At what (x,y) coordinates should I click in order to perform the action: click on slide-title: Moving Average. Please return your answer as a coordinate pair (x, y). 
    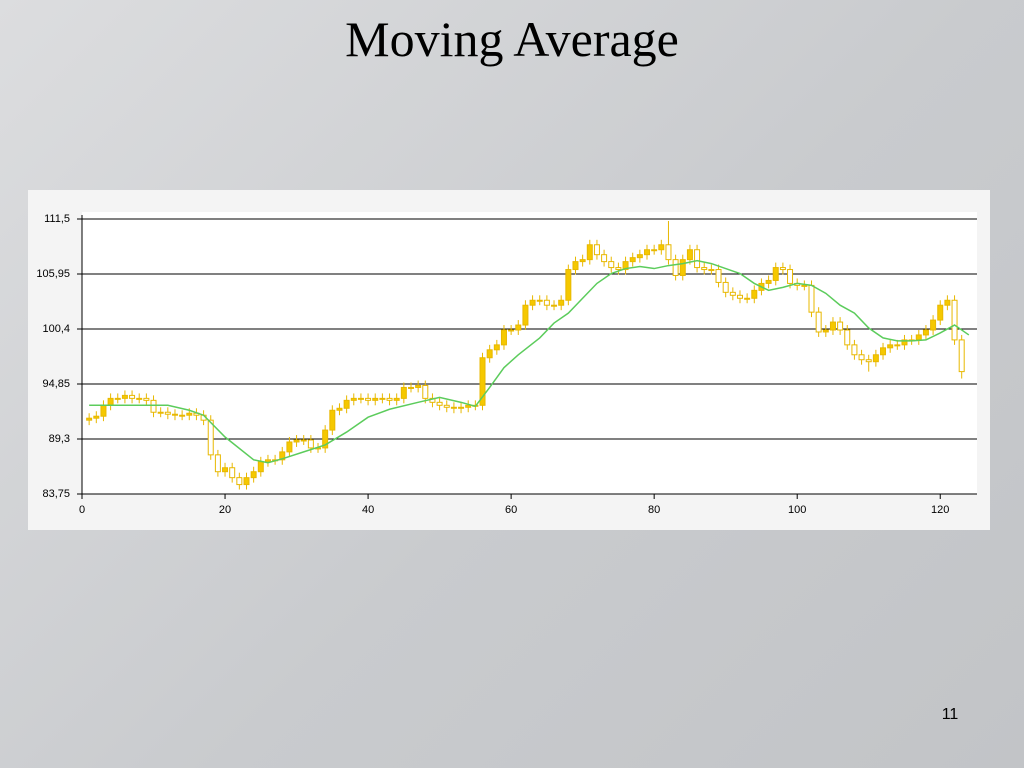
    Looking at the image, I should click on (512, 39).